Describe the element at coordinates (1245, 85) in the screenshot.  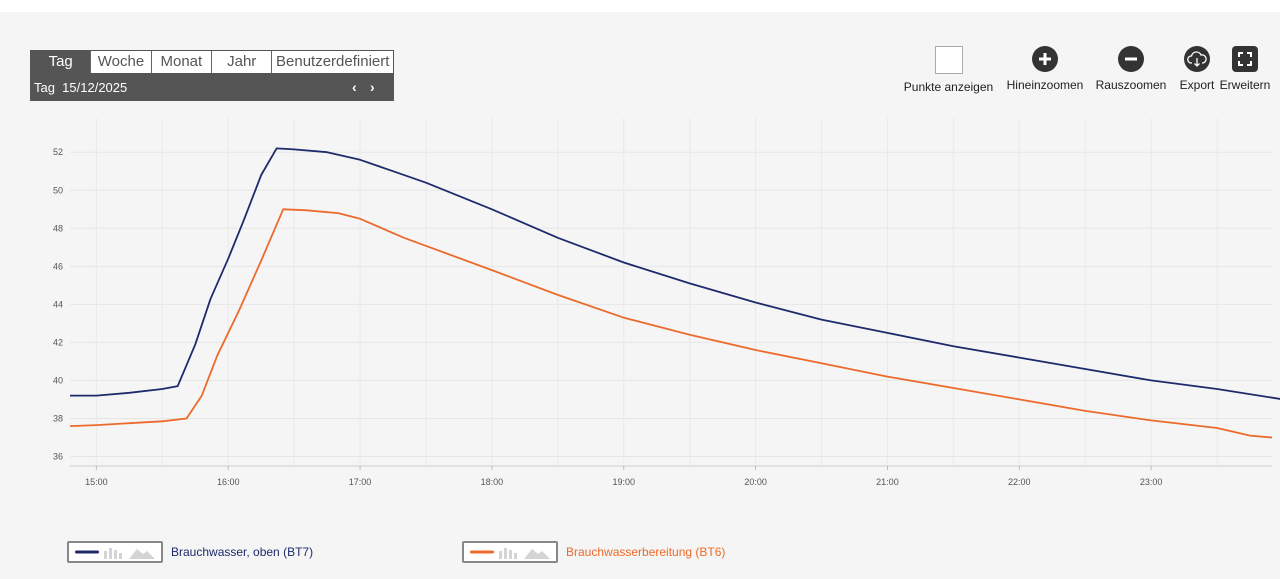
I see `expand-label: Erweitern` at that location.